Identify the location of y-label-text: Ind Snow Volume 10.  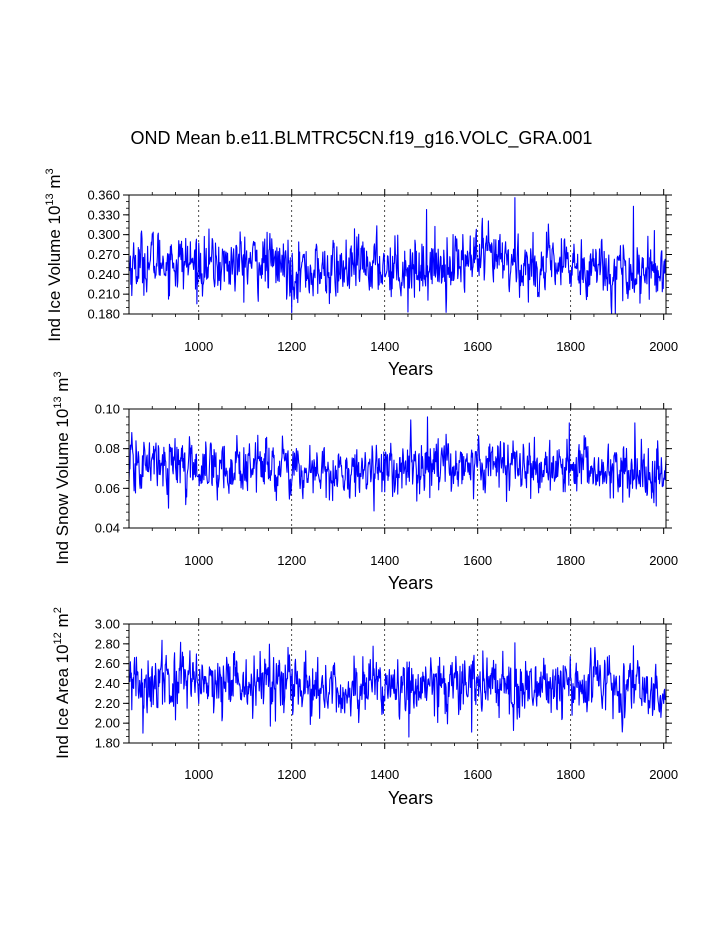
(62, 487).